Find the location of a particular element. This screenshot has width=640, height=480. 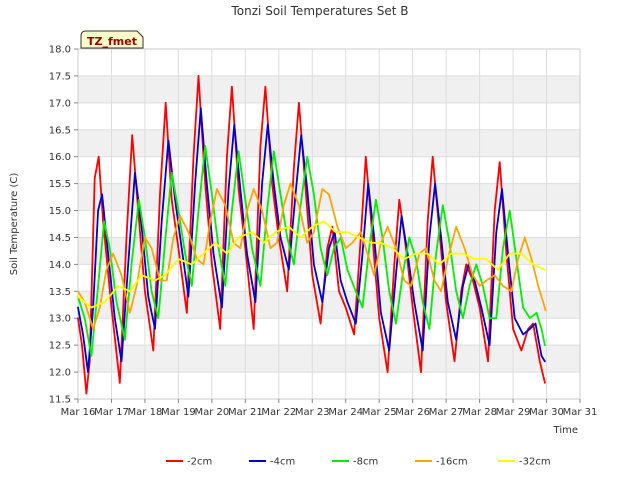

x-tick-label: Mar 22 is located at coordinates (278, 412).